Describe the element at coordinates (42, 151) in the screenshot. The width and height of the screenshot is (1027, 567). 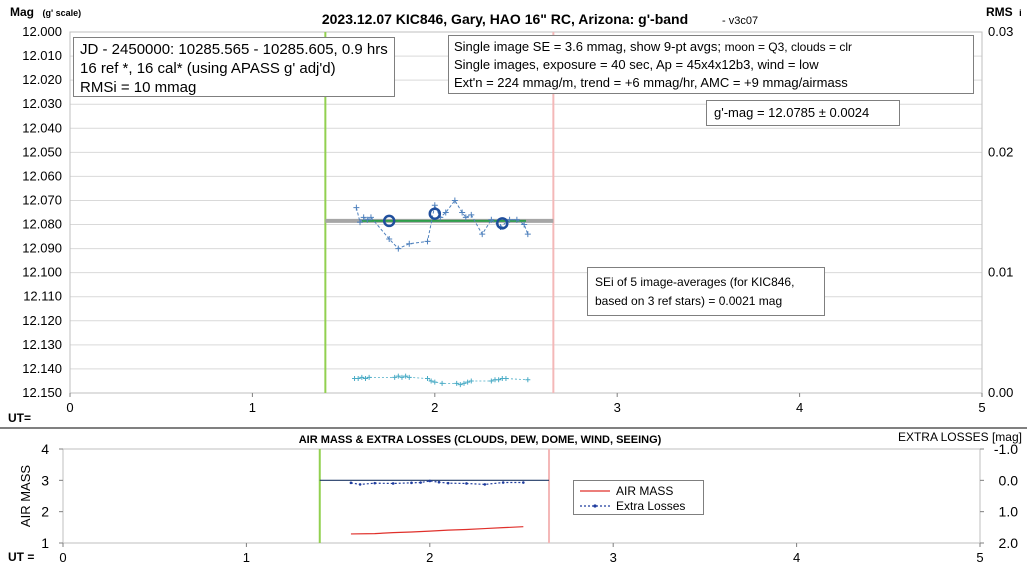
I see `top-y-tick-label: 12.050` at that location.